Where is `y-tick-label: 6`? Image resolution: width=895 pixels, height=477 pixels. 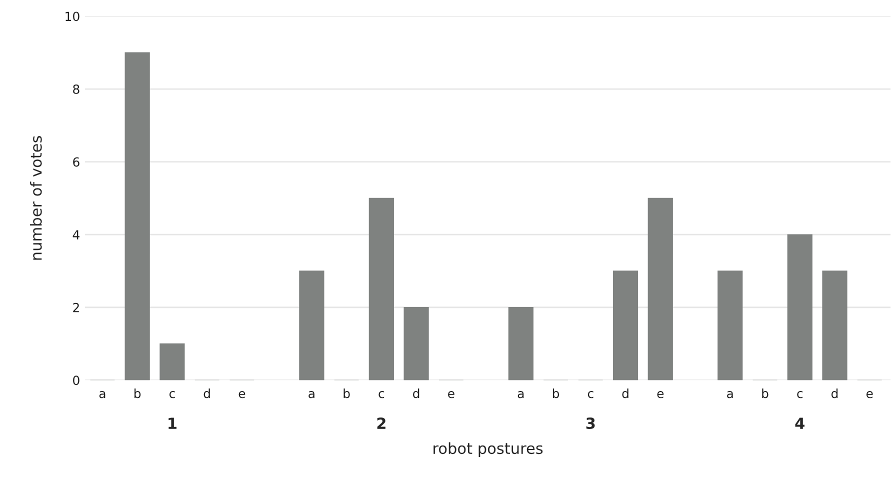 y-tick-label: 6 is located at coordinates (76, 162).